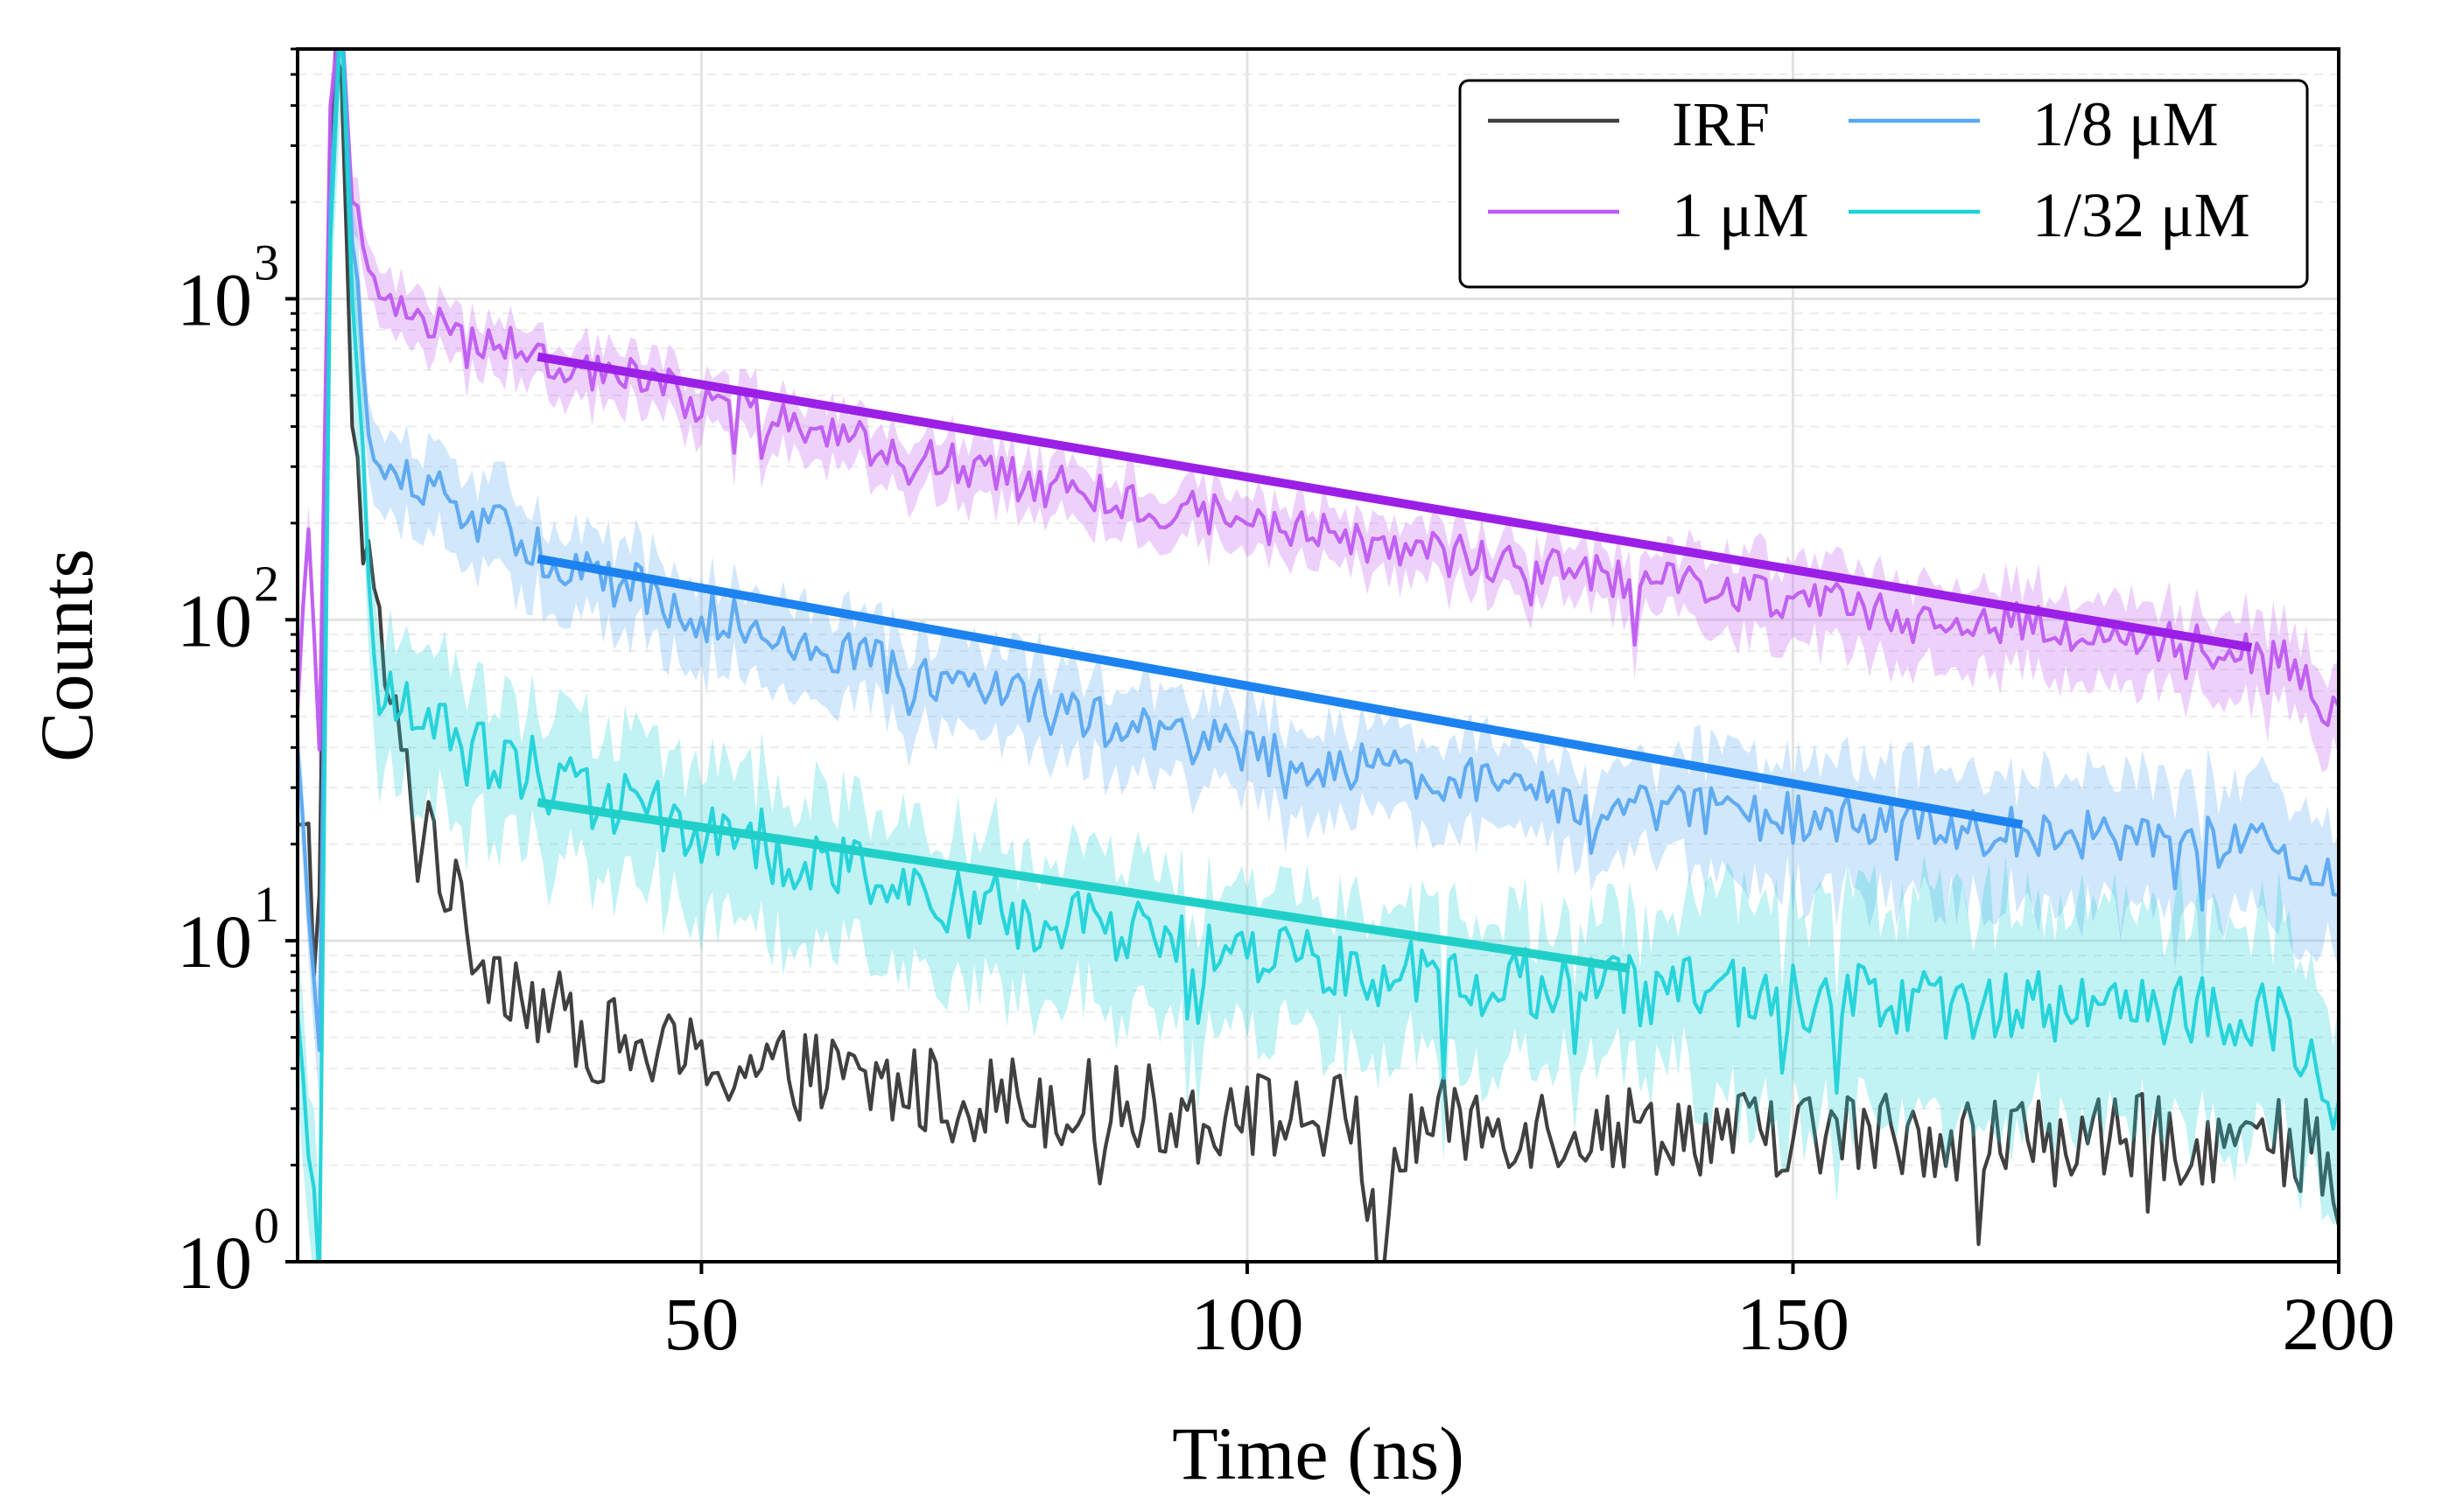  What do you see at coordinates (1318, 1453) in the screenshot?
I see `x-axis-label: Time (ns)` at bounding box center [1318, 1453].